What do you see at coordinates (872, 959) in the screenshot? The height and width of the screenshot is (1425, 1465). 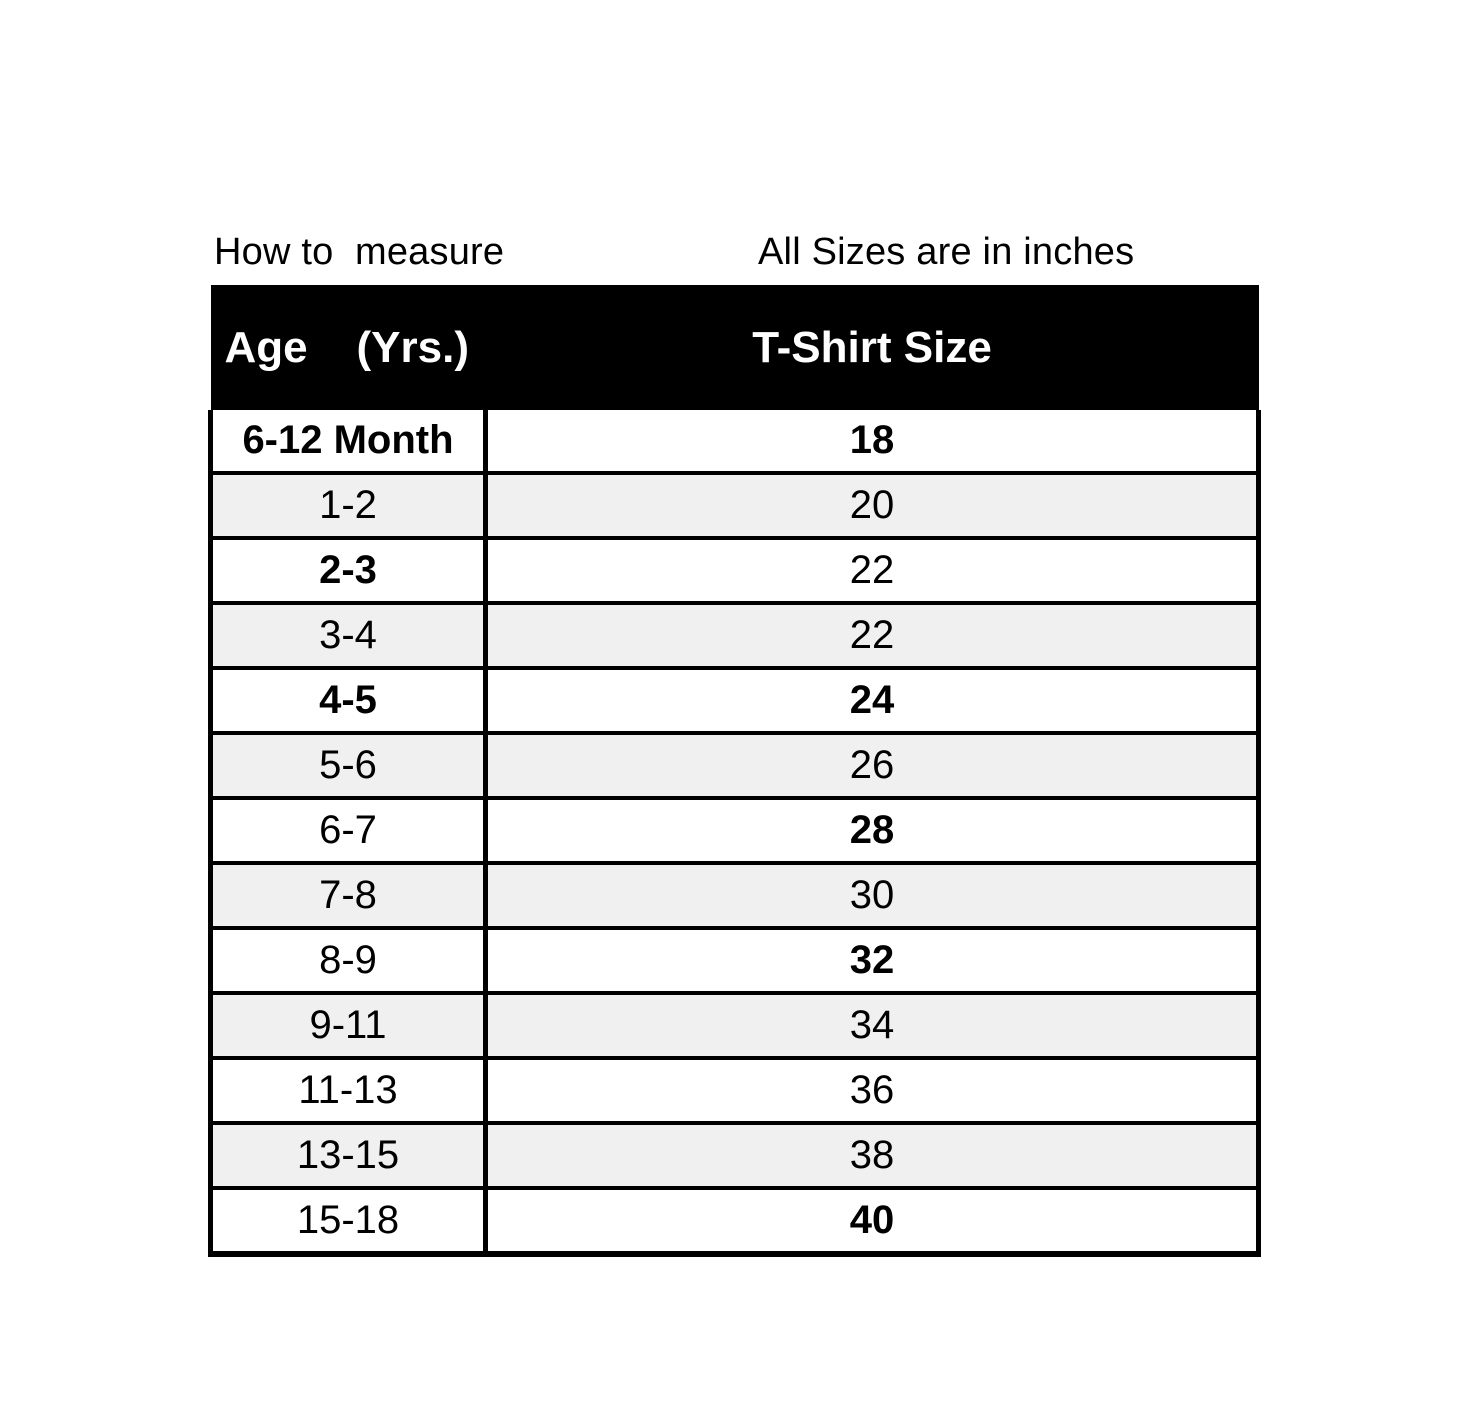 I see `cell-tshirt-size: 32` at bounding box center [872, 959].